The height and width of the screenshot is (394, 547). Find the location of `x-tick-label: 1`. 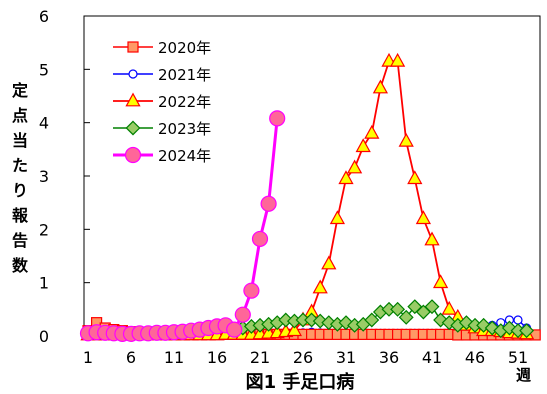

x-tick-label: 1 is located at coordinates (88, 357).